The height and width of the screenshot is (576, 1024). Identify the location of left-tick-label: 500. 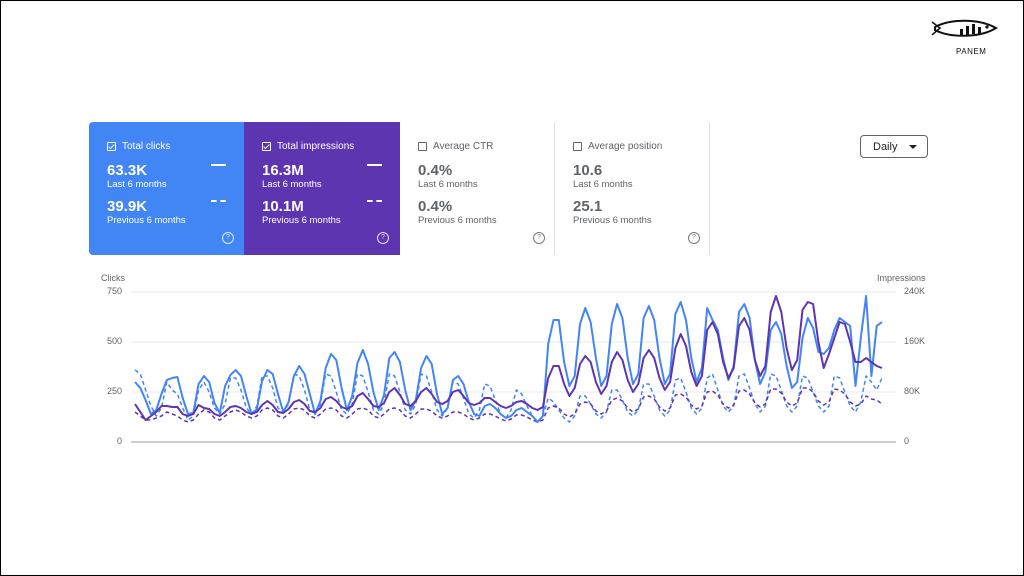
(114, 341).